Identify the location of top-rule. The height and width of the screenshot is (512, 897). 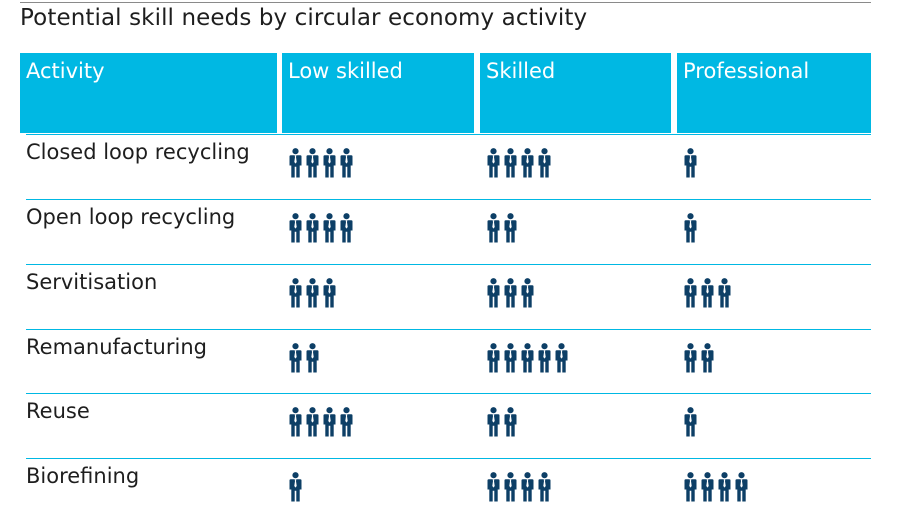
(445, 2).